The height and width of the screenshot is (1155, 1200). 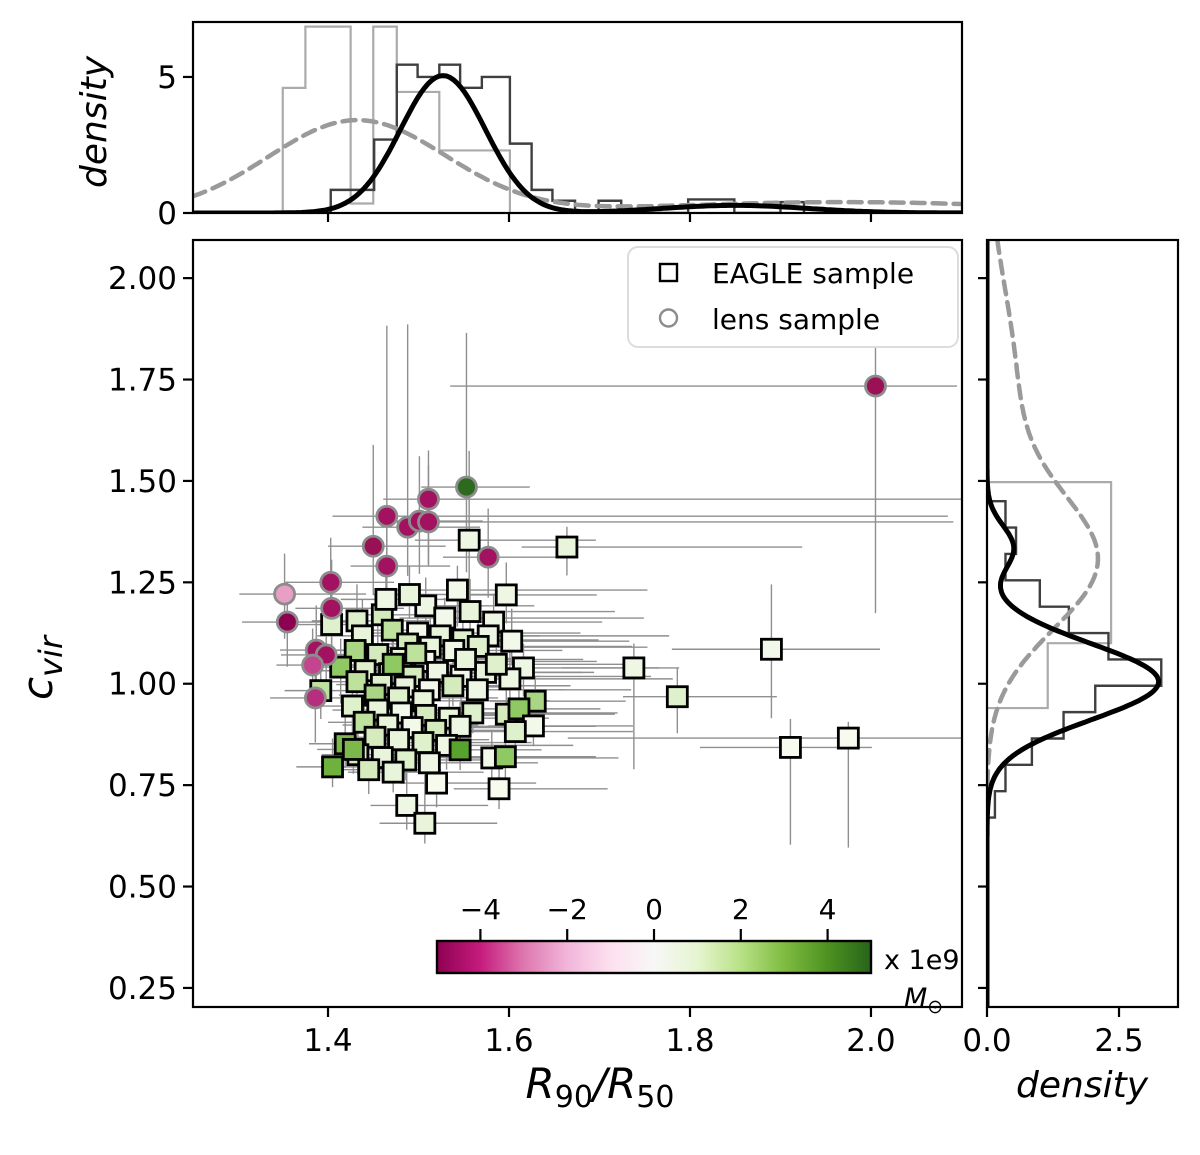 I want to click on legend-box, so click(x=793, y=297).